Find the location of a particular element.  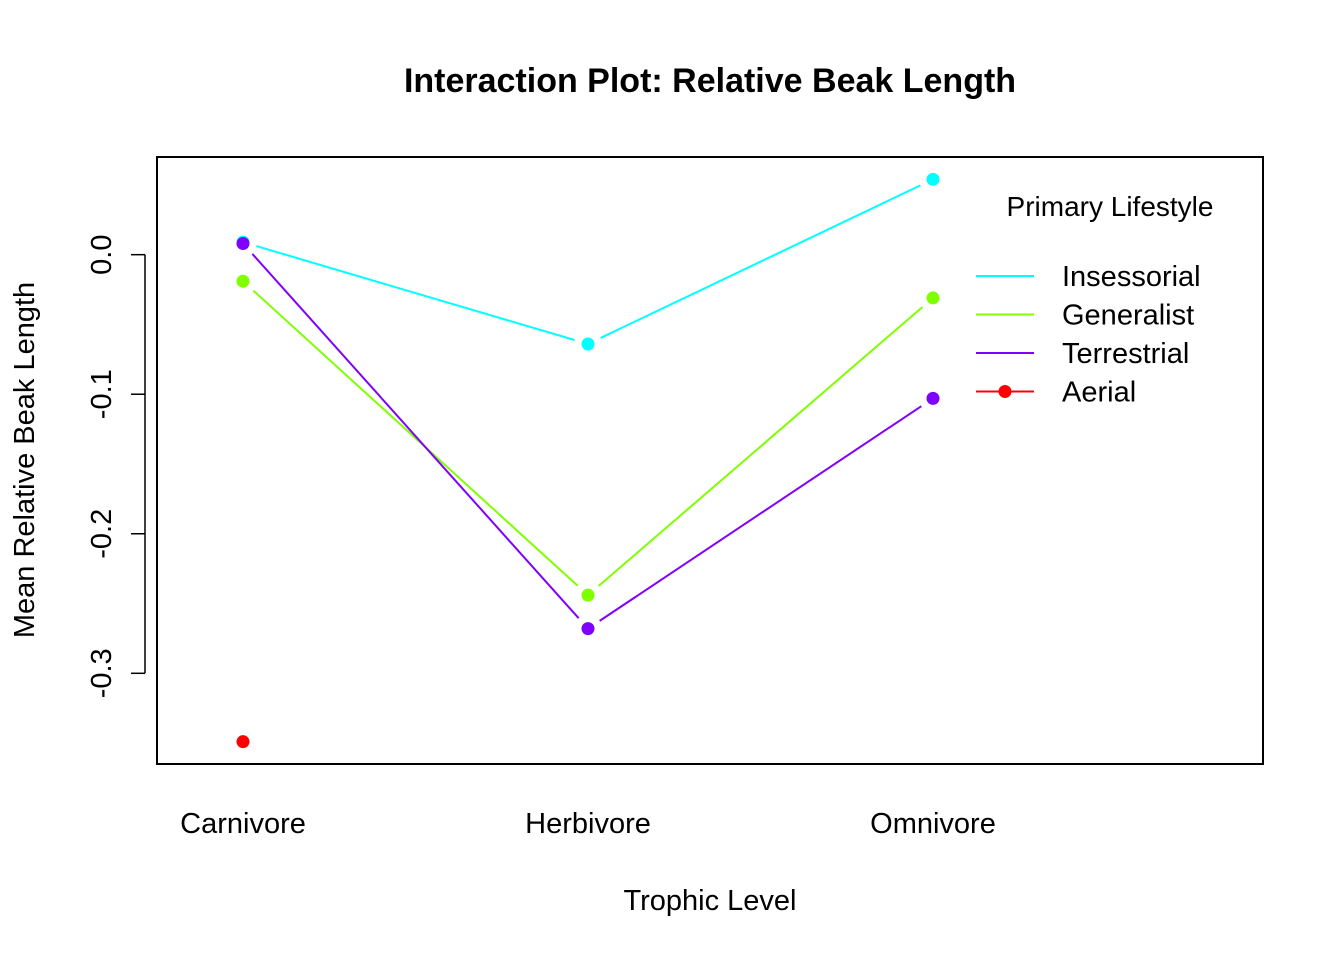

y-axis: 0.0 -0.1 -0.2 -0.3 is located at coordinates (116, 466).